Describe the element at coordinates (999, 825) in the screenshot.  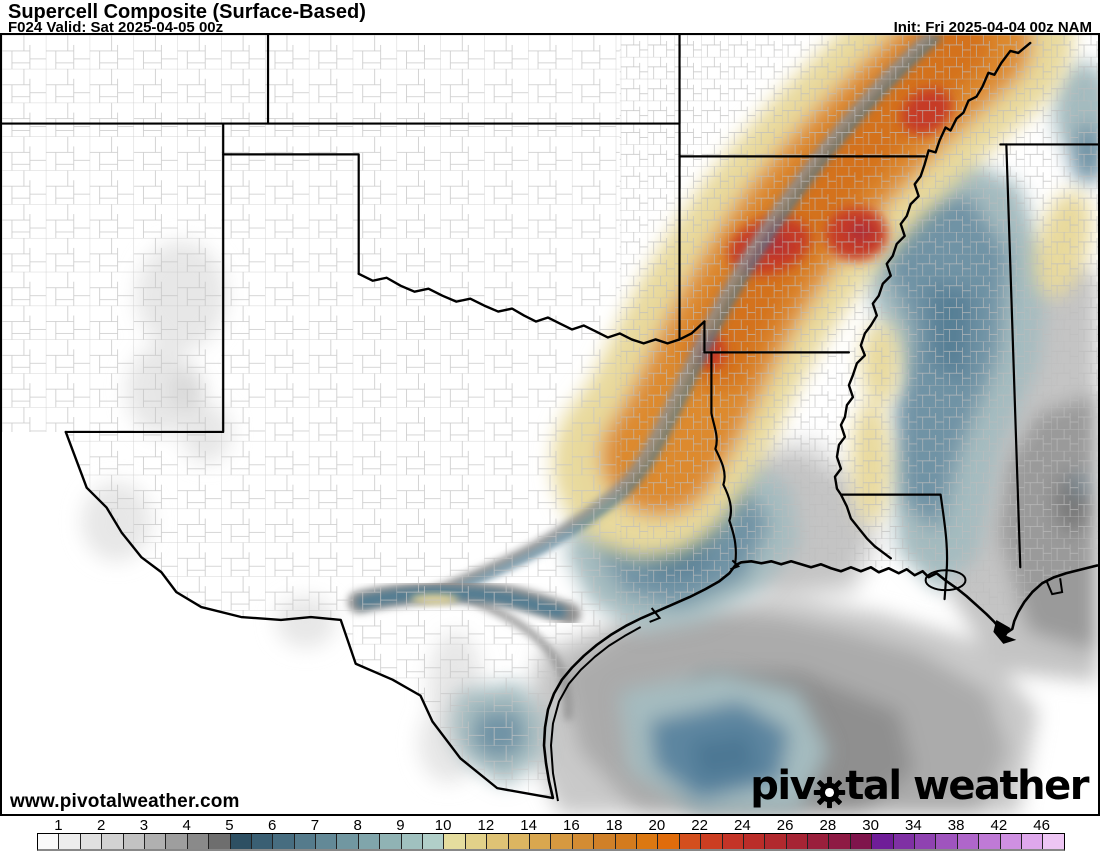
I see `colorbar-tick-label: 42` at that location.